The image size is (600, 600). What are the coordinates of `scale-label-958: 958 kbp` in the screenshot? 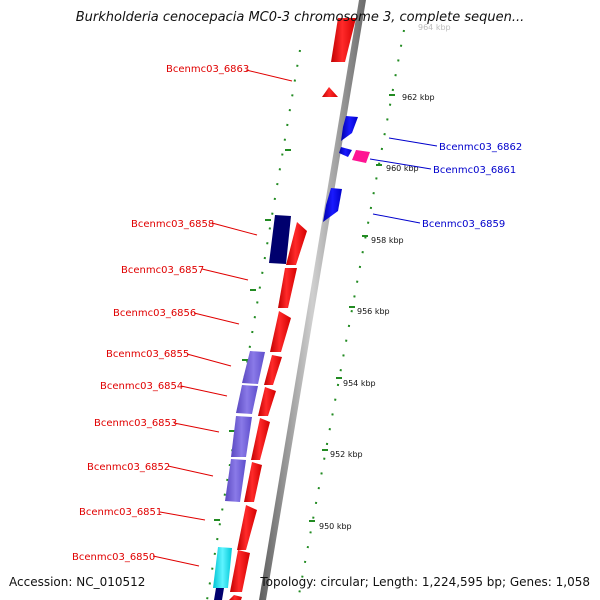 It's located at (387, 240).